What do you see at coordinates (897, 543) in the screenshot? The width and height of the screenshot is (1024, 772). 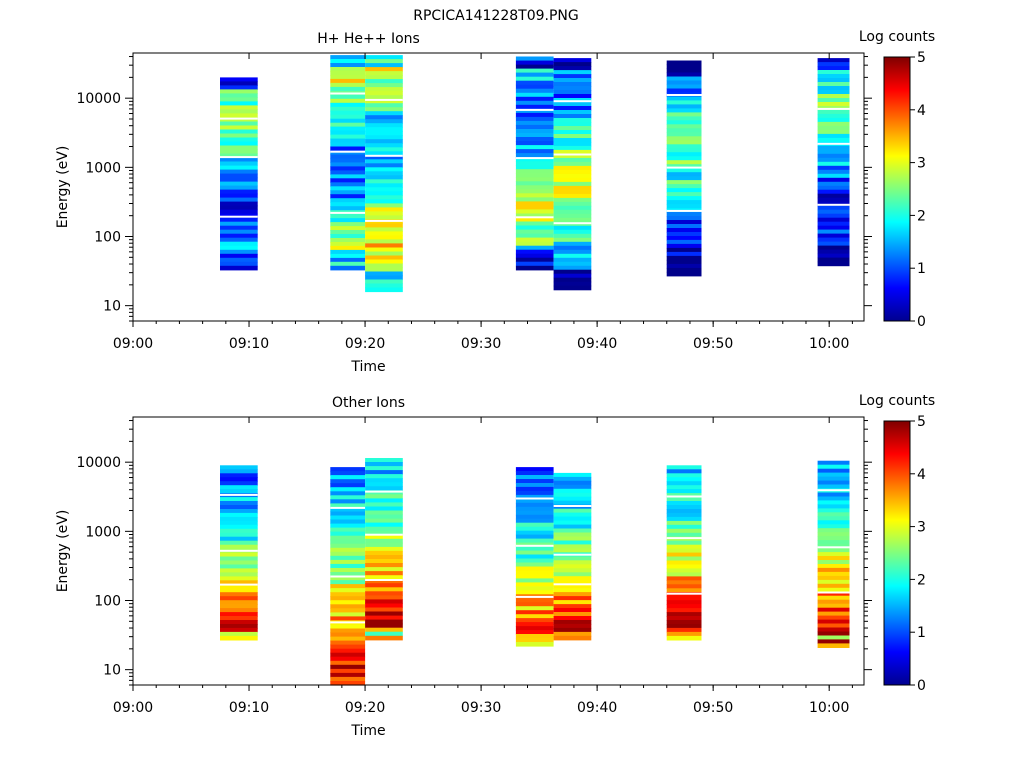 I see `colorbar: Log counts 0 1 2 3 4 5` at bounding box center [897, 543].